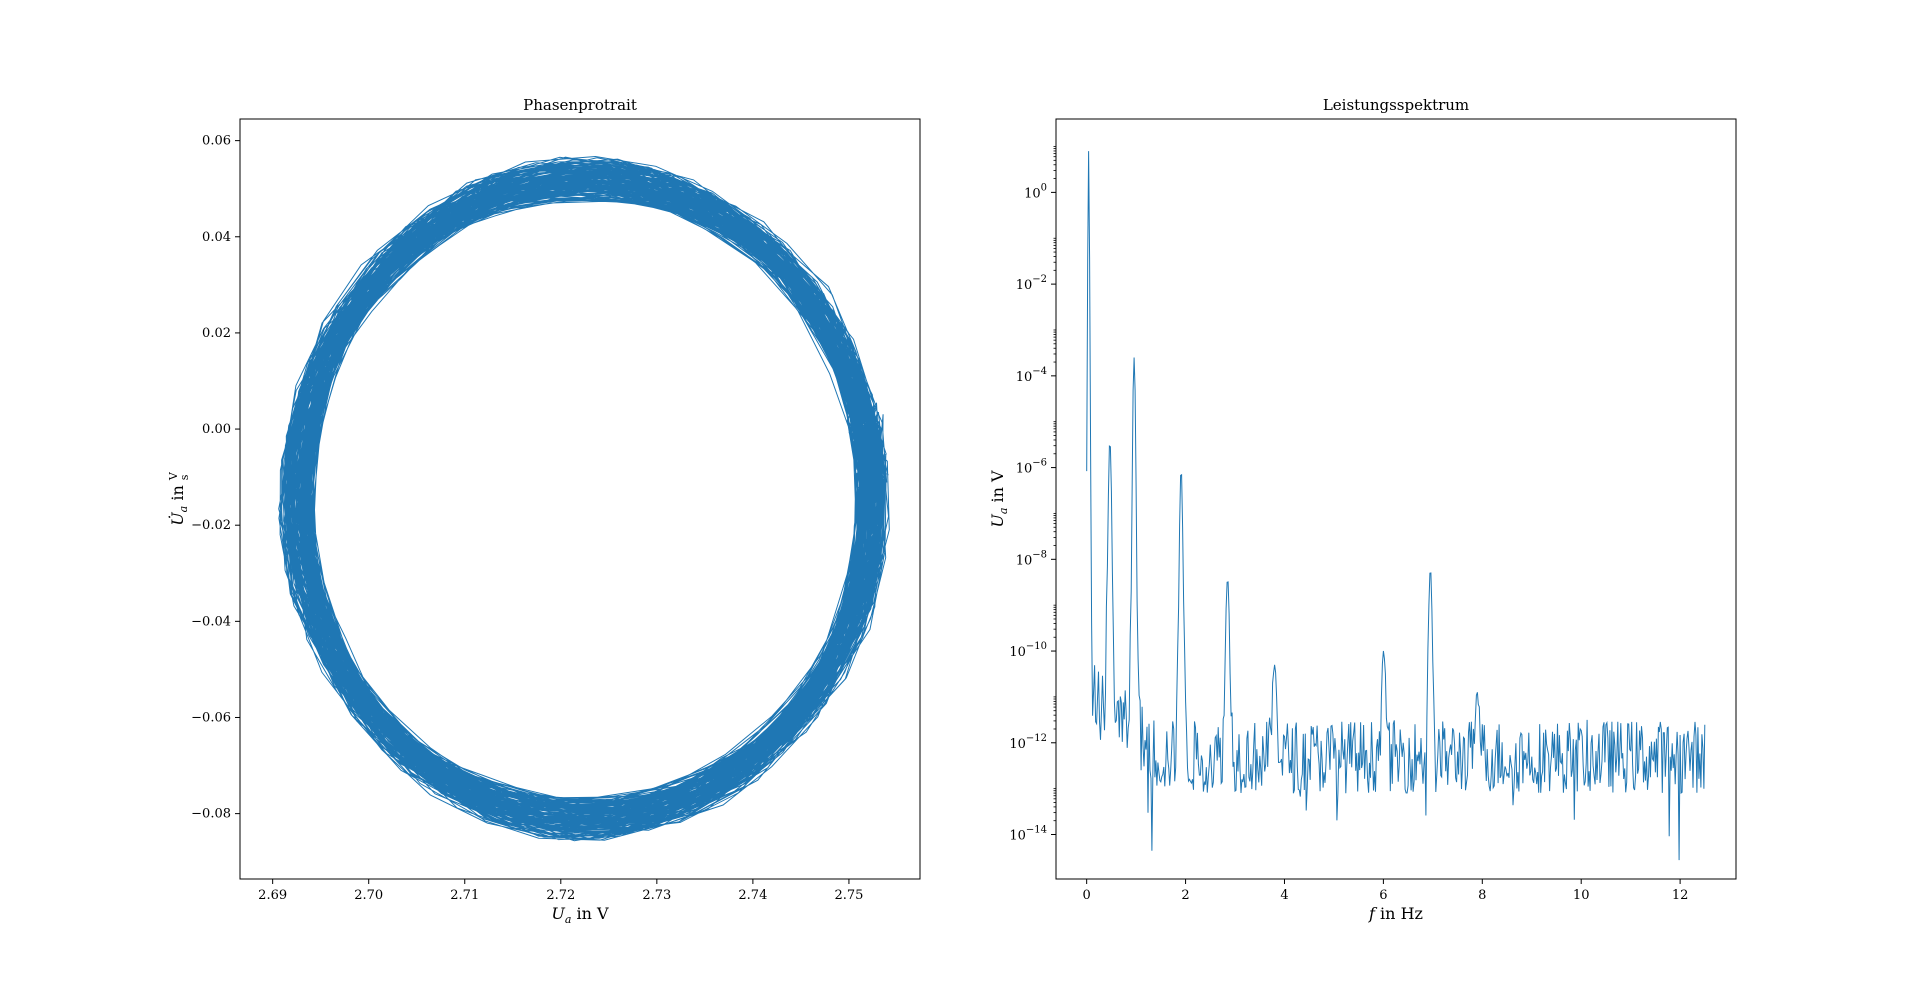 This screenshot has height=985, width=1920. I want to click on phase-portrait-ytick-label: −0.06, so click(211, 717).